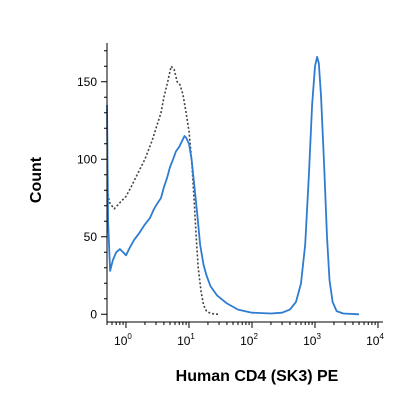  I want to click on y-tick-label: 50, so click(91, 237).